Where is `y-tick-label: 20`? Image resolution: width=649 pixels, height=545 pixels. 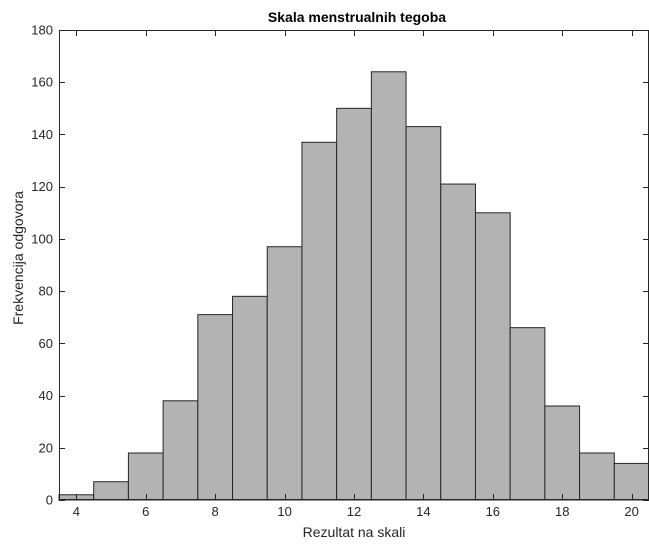
y-tick-label: 20 is located at coordinates (46, 447).